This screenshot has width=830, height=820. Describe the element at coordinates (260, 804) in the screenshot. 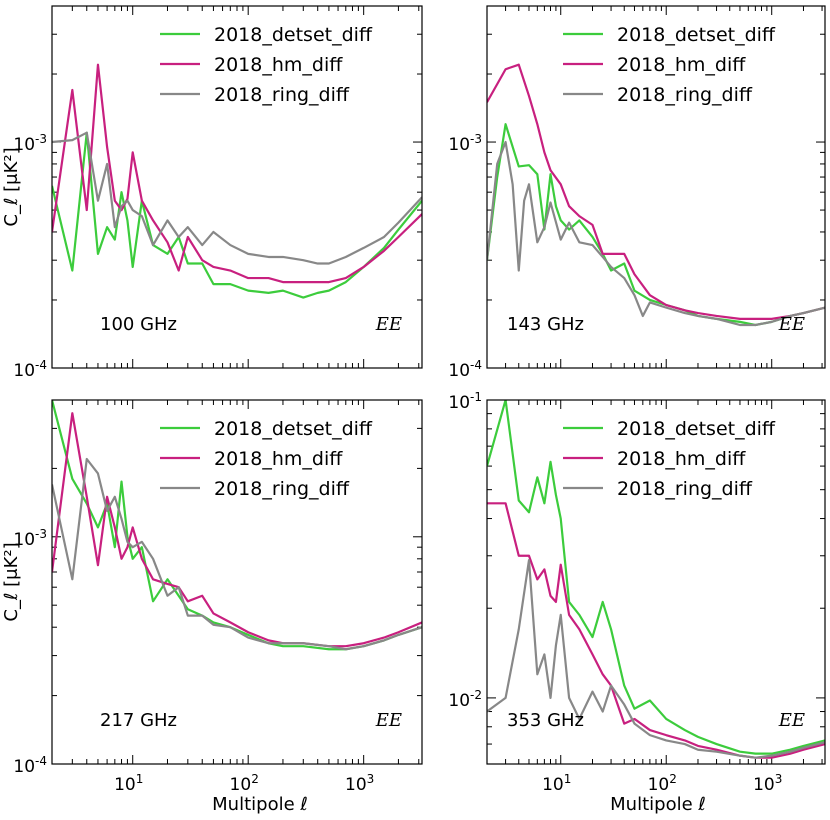

I see `x-axis-label-left: Multipole ℓ` at that location.